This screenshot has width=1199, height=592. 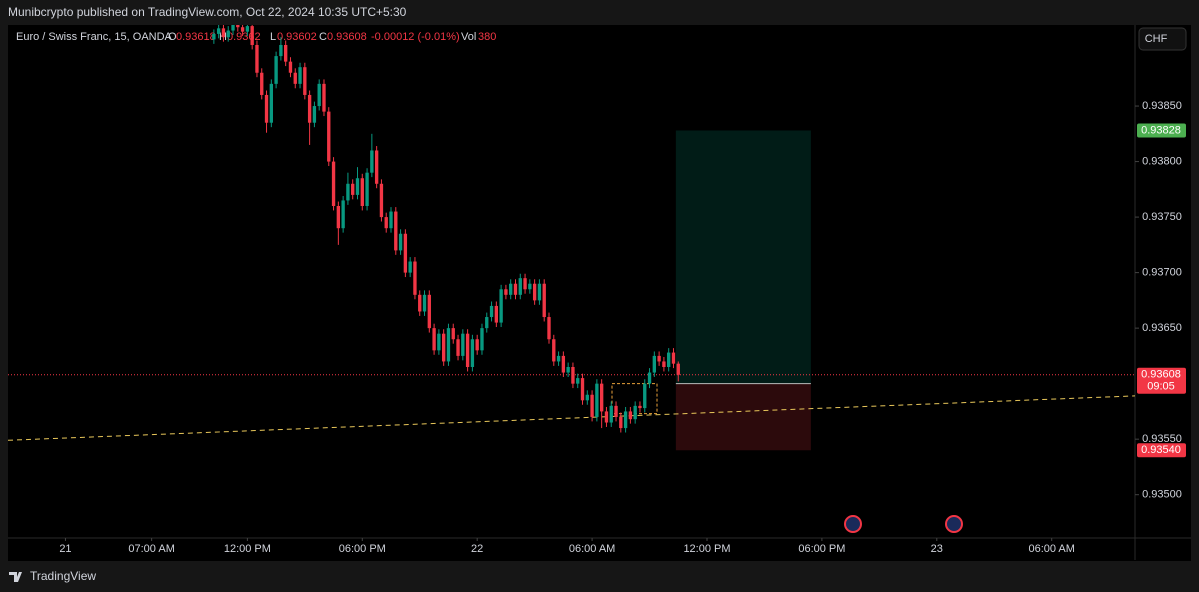 What do you see at coordinates (1162, 217) in the screenshot?
I see `y-tick-label: 0.93750` at bounding box center [1162, 217].